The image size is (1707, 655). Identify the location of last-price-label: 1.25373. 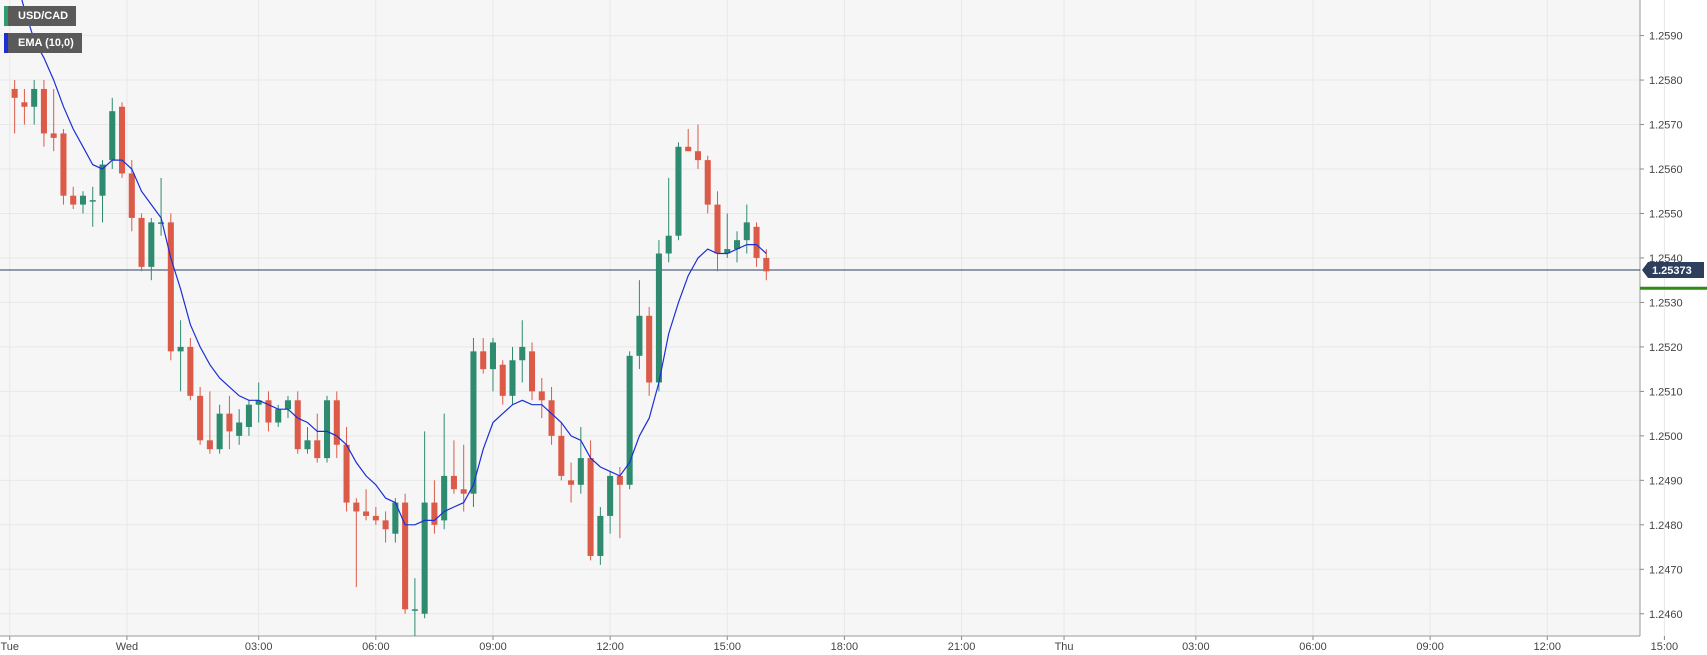
(1672, 271).